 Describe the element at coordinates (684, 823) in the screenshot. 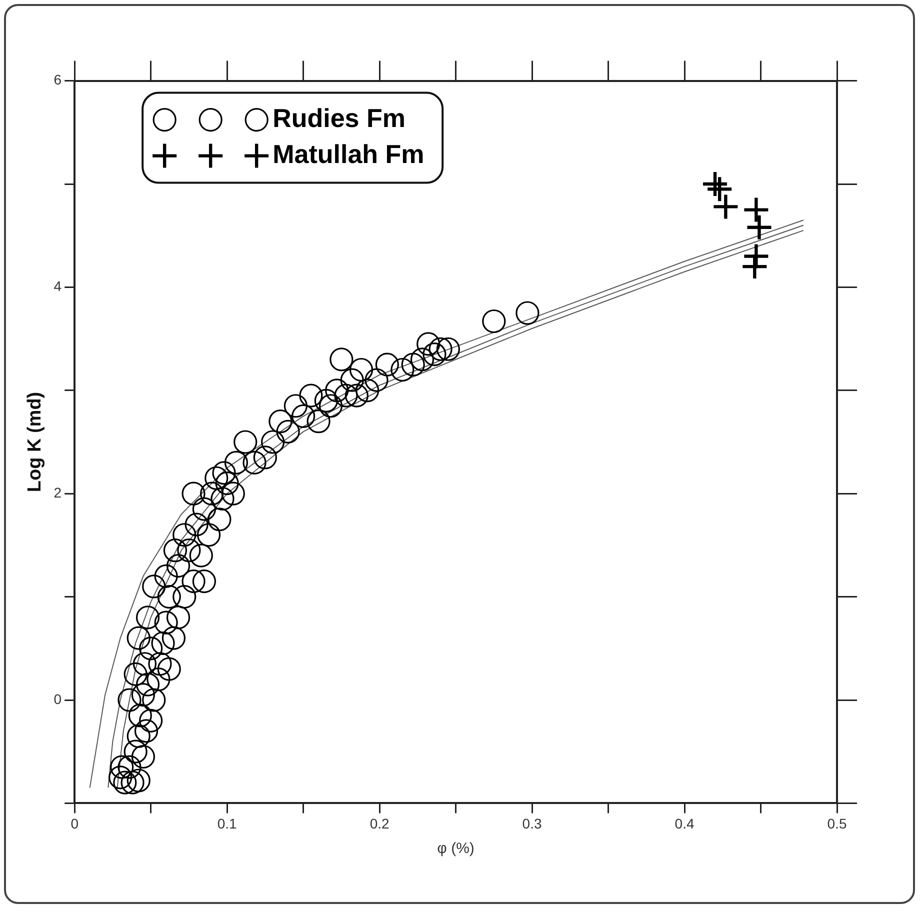

I see `x-tick-label: 0.4` at that location.